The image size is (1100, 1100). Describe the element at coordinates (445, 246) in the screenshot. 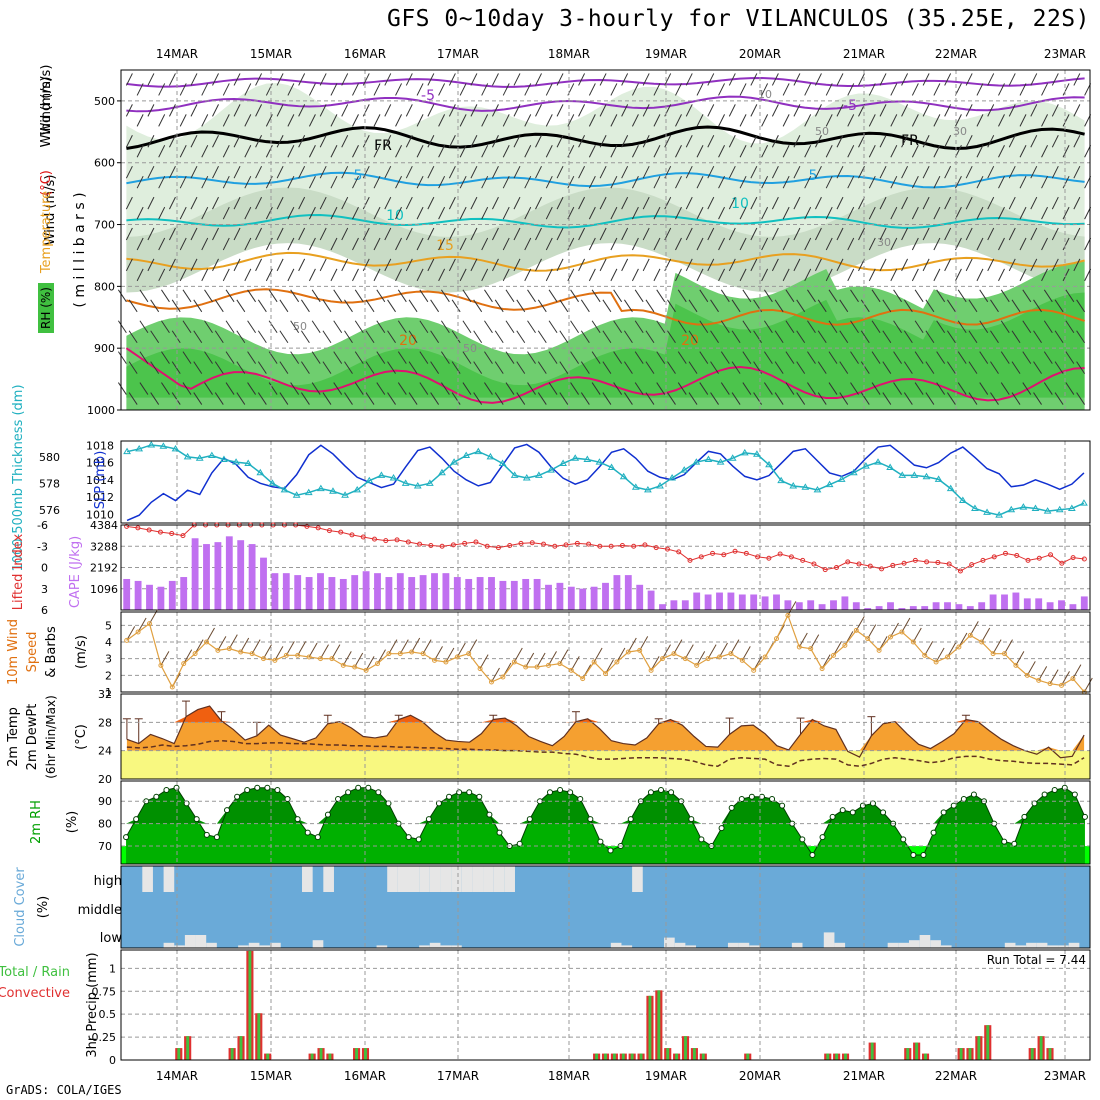

I see `isotherm-label: 15` at that location.